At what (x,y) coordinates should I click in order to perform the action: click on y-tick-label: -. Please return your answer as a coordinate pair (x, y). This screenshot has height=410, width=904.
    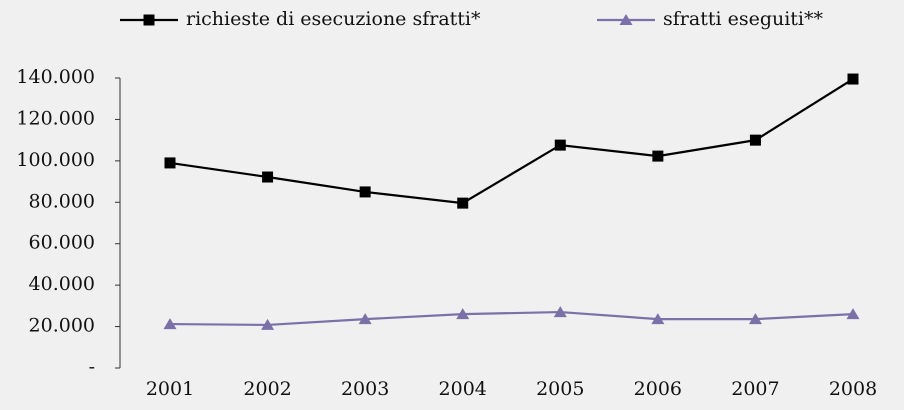
    Looking at the image, I should click on (92, 367).